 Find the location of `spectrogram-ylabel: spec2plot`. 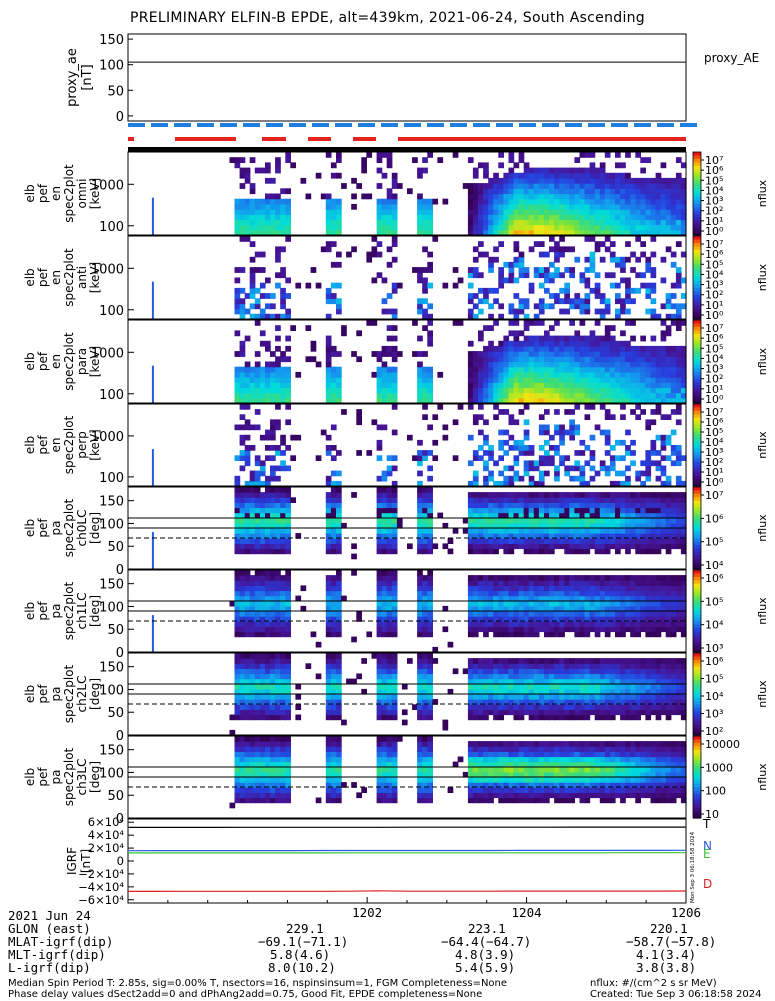

spectrogram-ylabel: spec2plot is located at coordinates (69, 277).